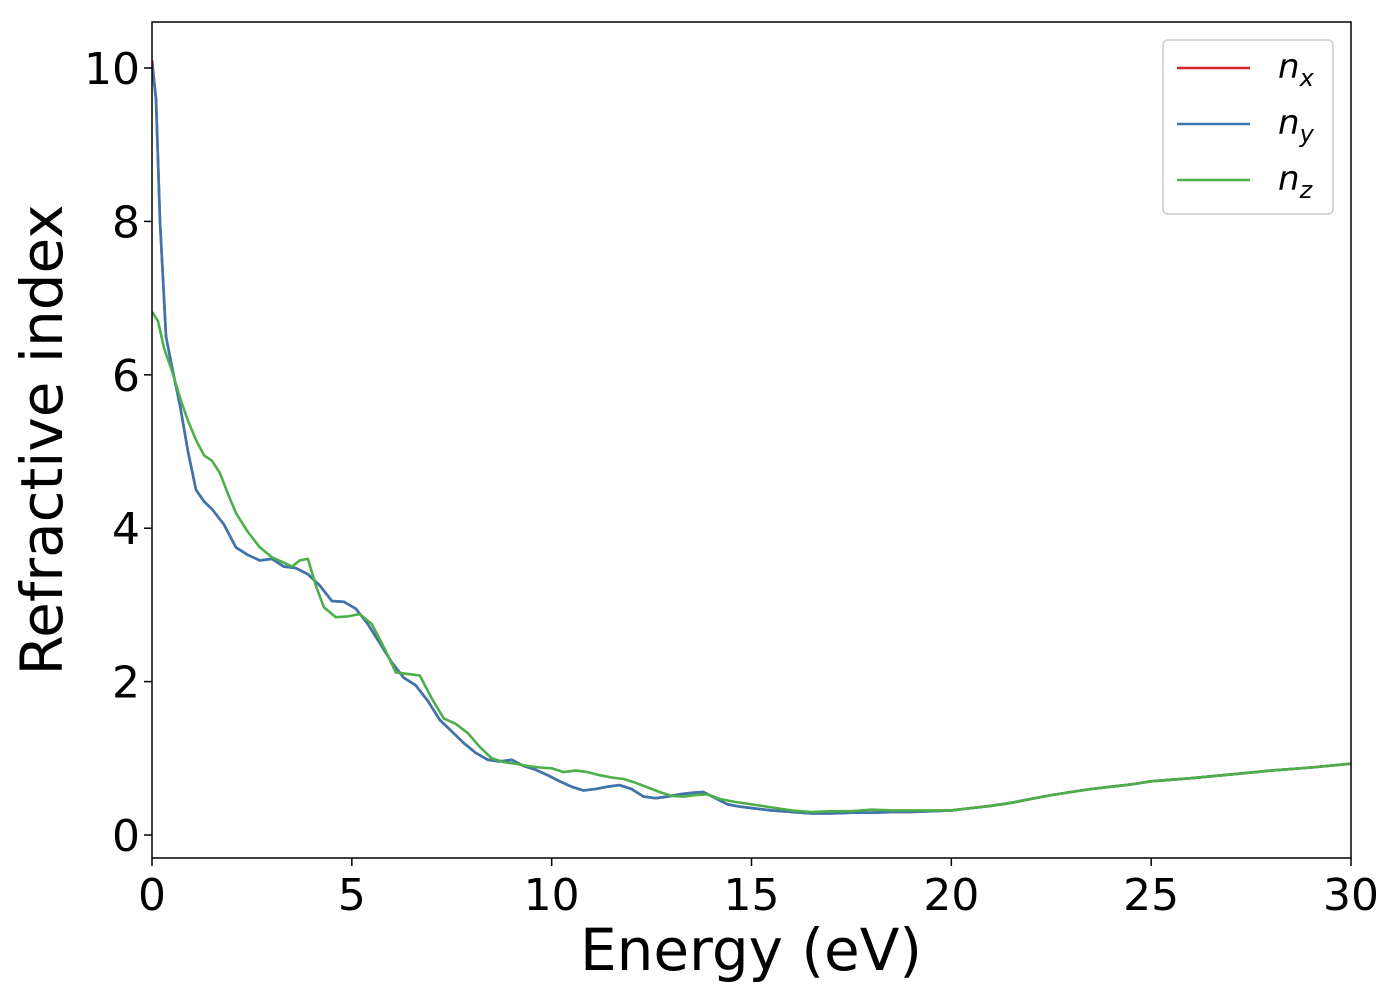 This screenshot has width=1400, height=1000. What do you see at coordinates (126, 529) in the screenshot?
I see `y-tick-label: 4` at bounding box center [126, 529].